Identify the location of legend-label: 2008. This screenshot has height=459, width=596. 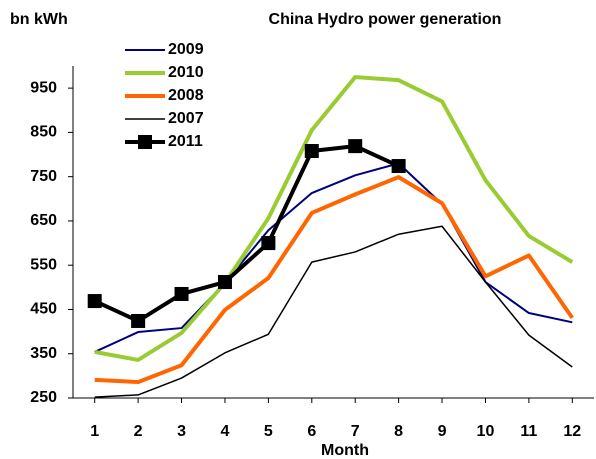
(186, 95).